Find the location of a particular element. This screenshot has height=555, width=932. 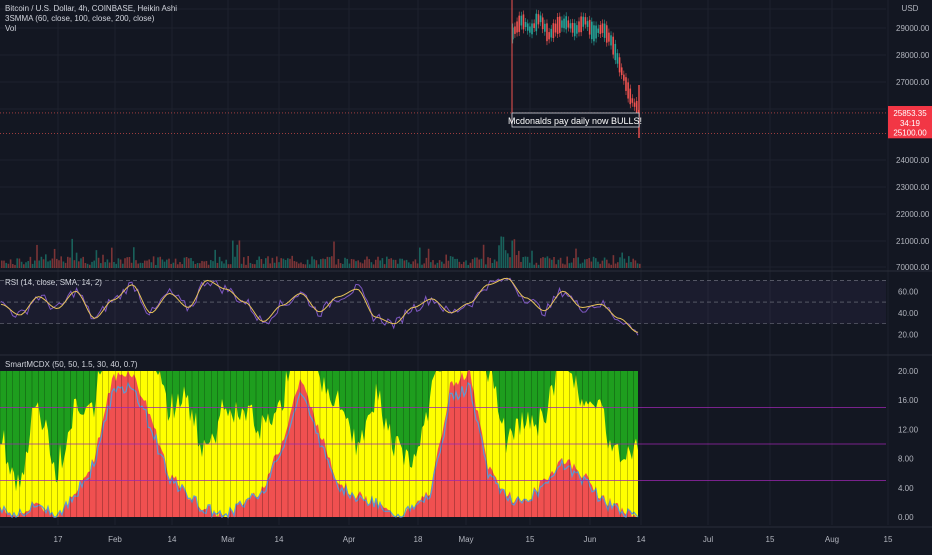

mcdx-tick: 16.00 is located at coordinates (908, 400).